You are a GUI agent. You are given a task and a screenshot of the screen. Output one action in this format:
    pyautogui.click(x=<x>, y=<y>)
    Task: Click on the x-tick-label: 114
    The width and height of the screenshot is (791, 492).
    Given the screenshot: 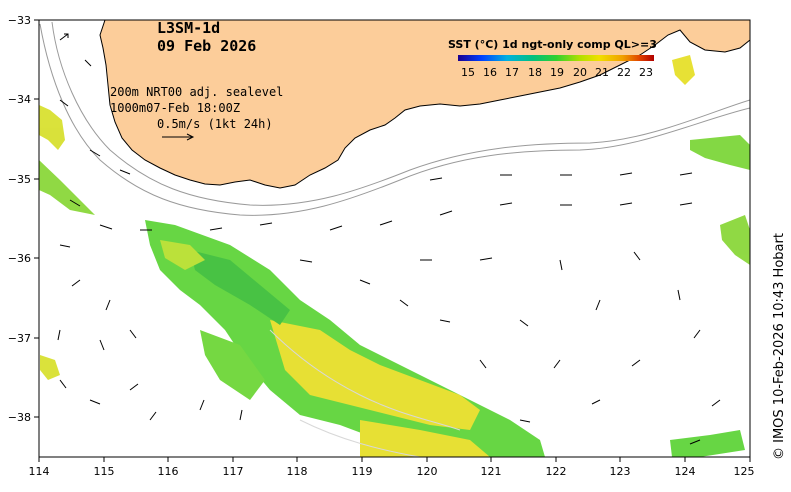 What is the action you would take?
    pyautogui.click(x=39, y=471)
    